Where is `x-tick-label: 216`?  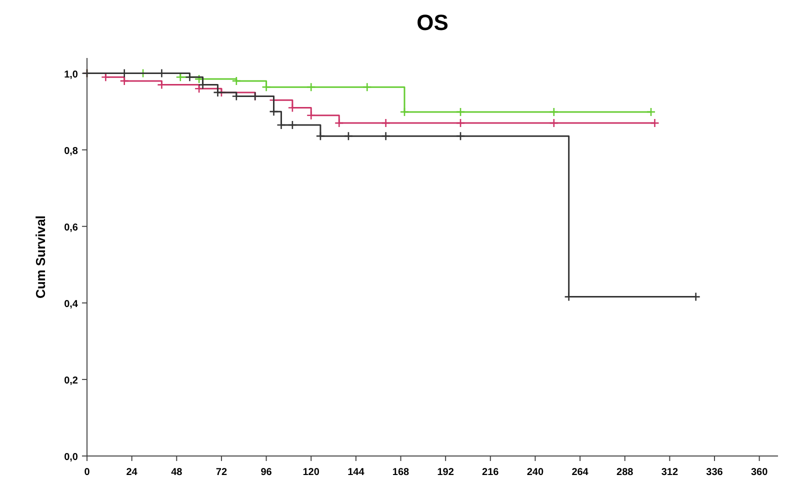 x-tick-label: 216 is located at coordinates (491, 472).